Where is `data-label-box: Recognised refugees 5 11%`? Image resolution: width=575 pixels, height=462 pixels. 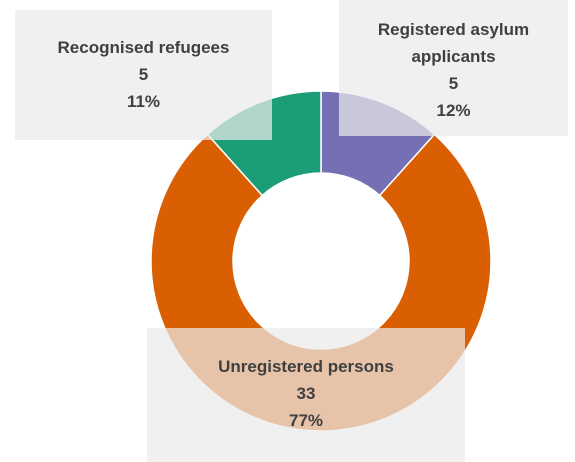
data-label-box: Recognised refugees 5 11% is located at coordinates (143, 75).